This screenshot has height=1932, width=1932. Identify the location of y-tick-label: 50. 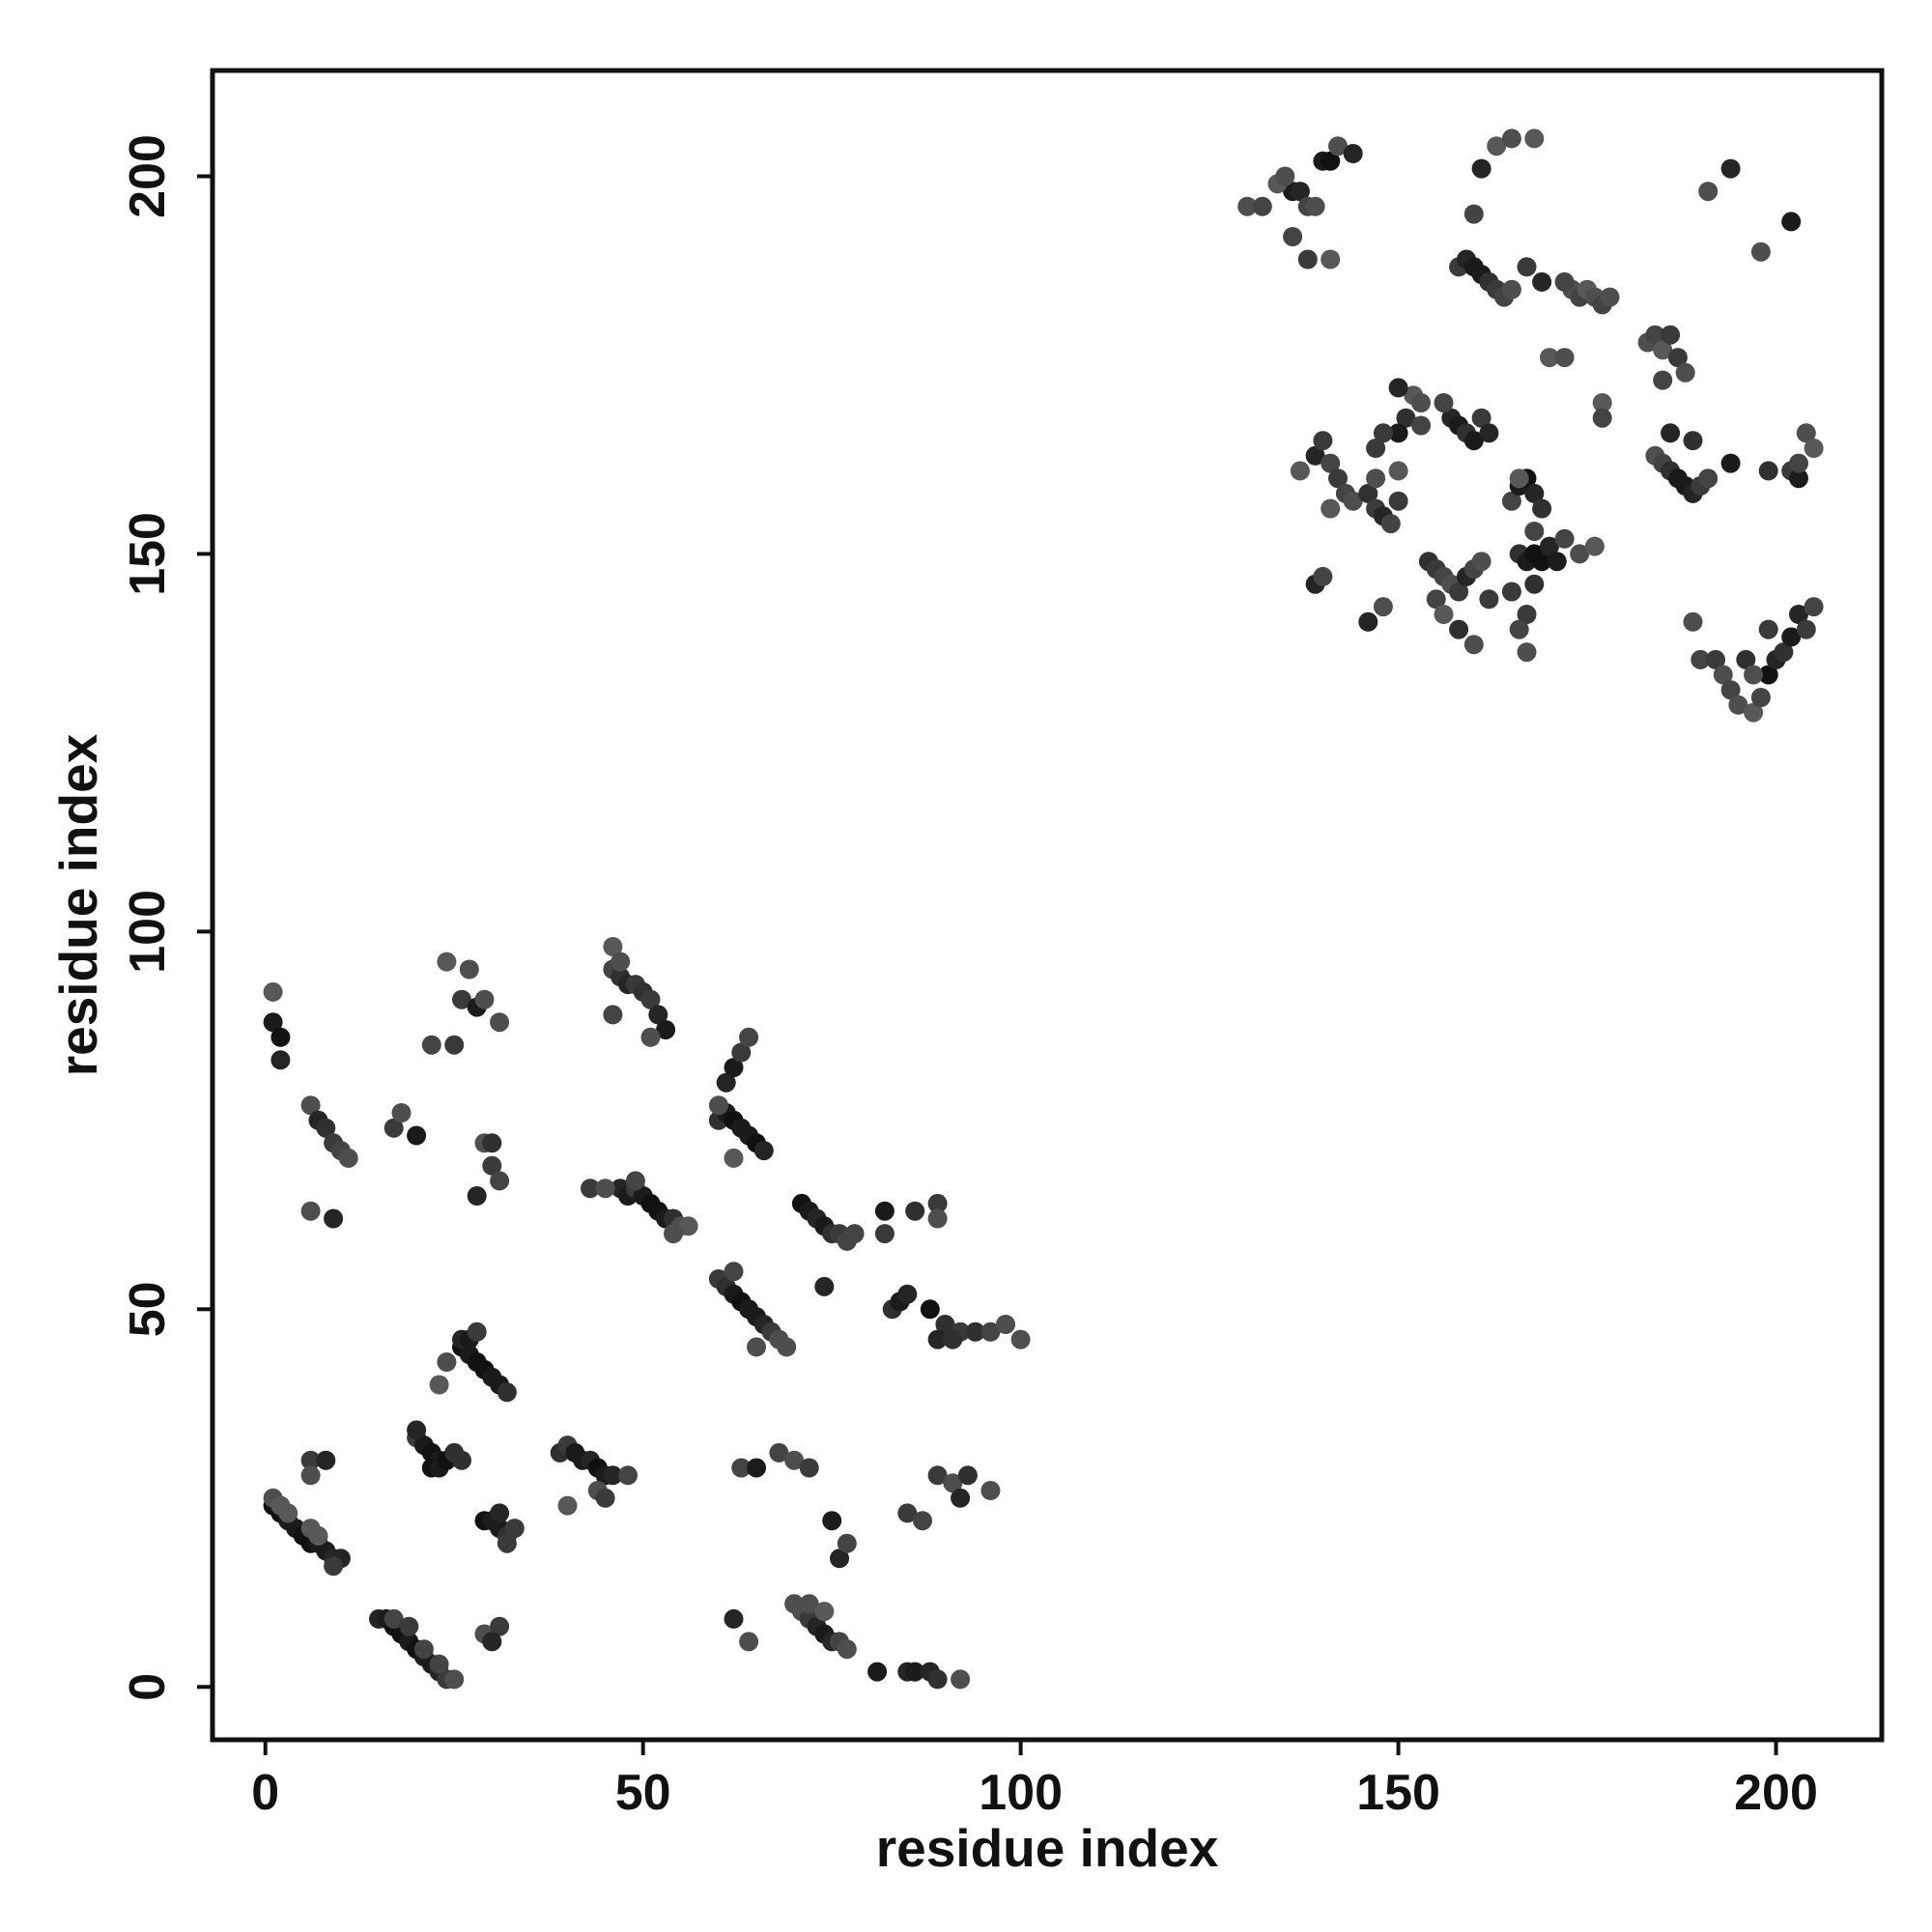
(148, 1309).